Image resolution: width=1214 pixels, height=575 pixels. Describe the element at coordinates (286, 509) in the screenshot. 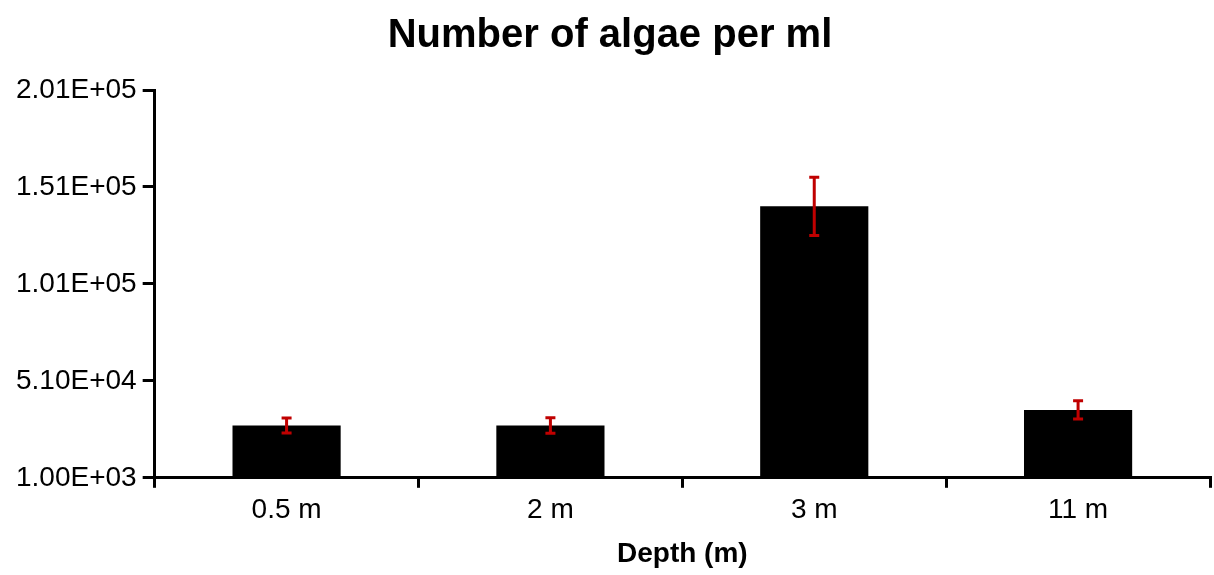

I see `x-tick-label: 0.5 m` at that location.